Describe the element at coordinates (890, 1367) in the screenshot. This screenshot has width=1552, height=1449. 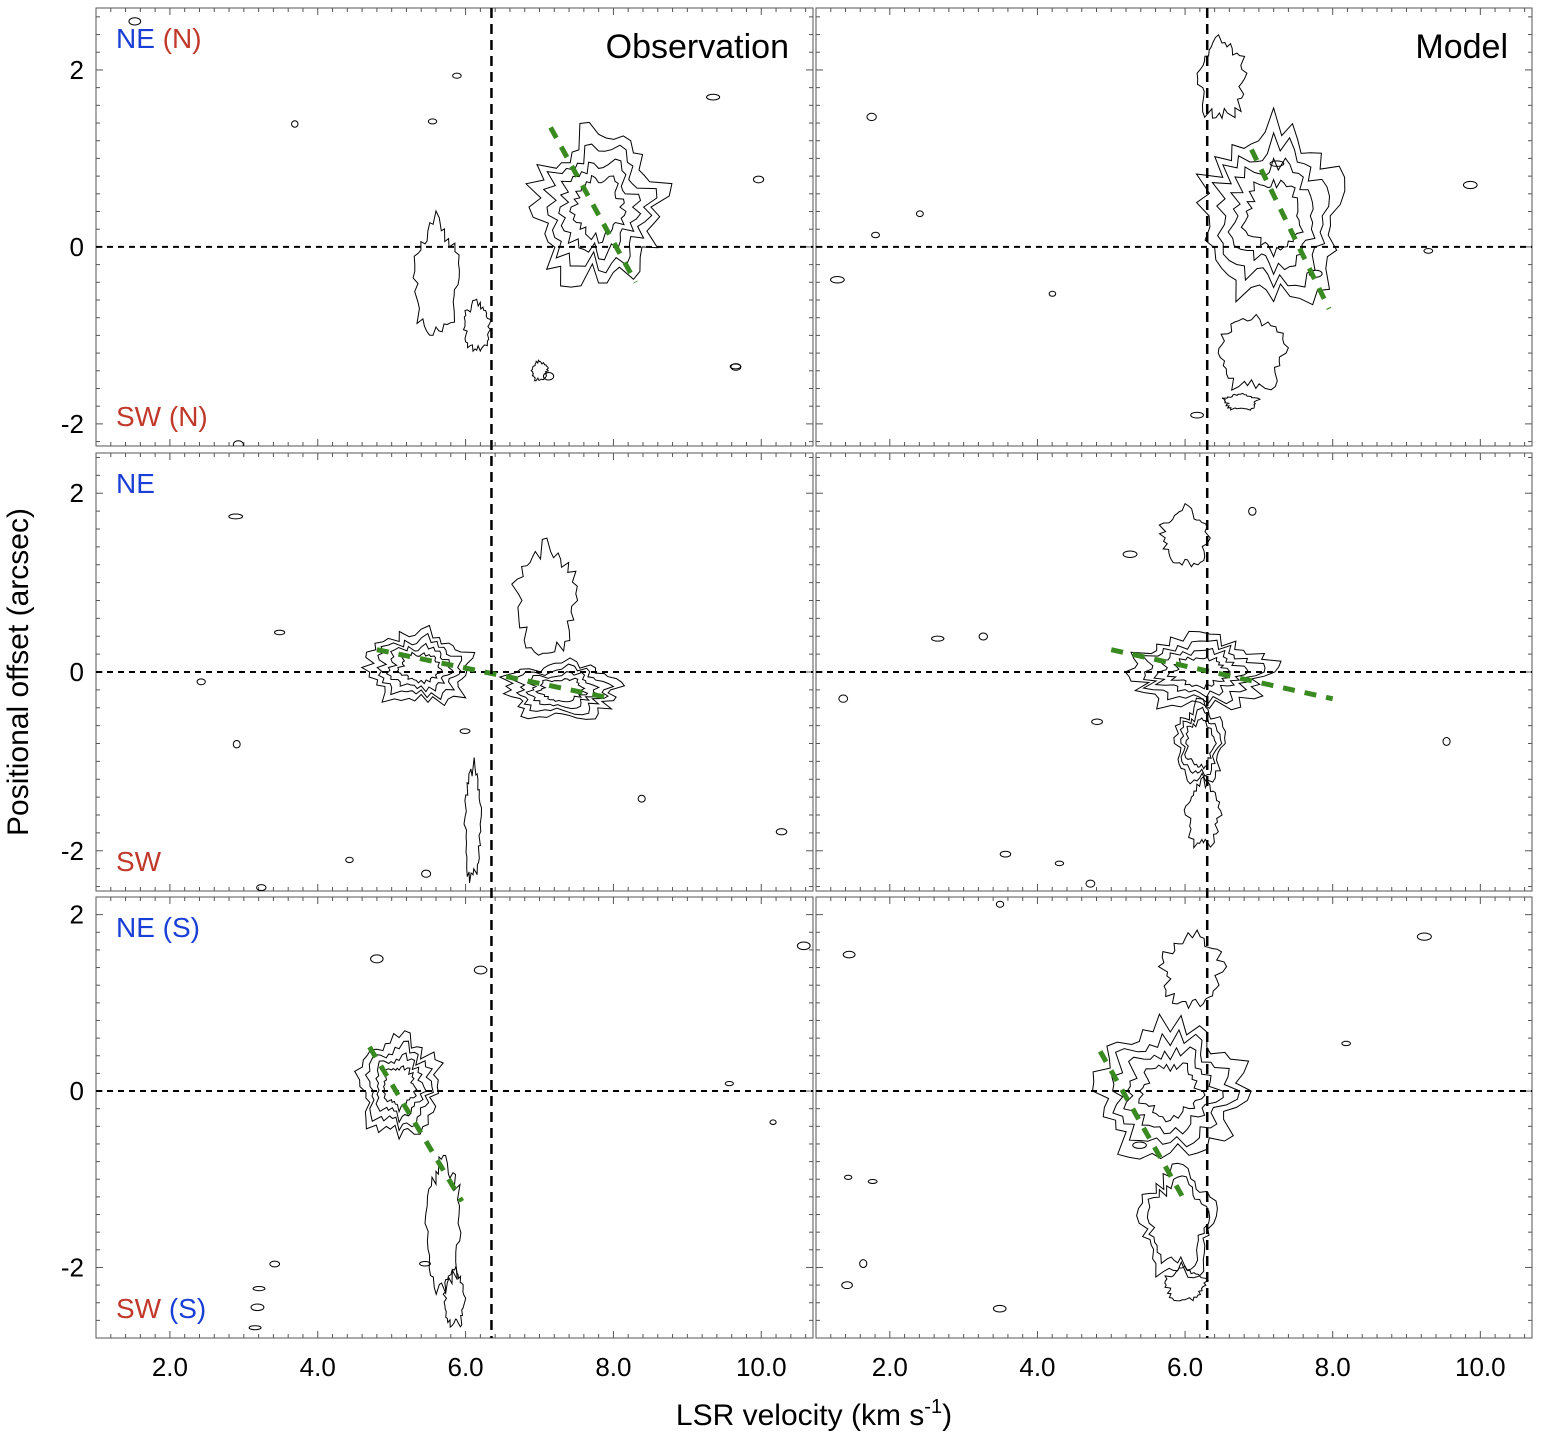
I see `x-tick-label: 2.0` at that location.